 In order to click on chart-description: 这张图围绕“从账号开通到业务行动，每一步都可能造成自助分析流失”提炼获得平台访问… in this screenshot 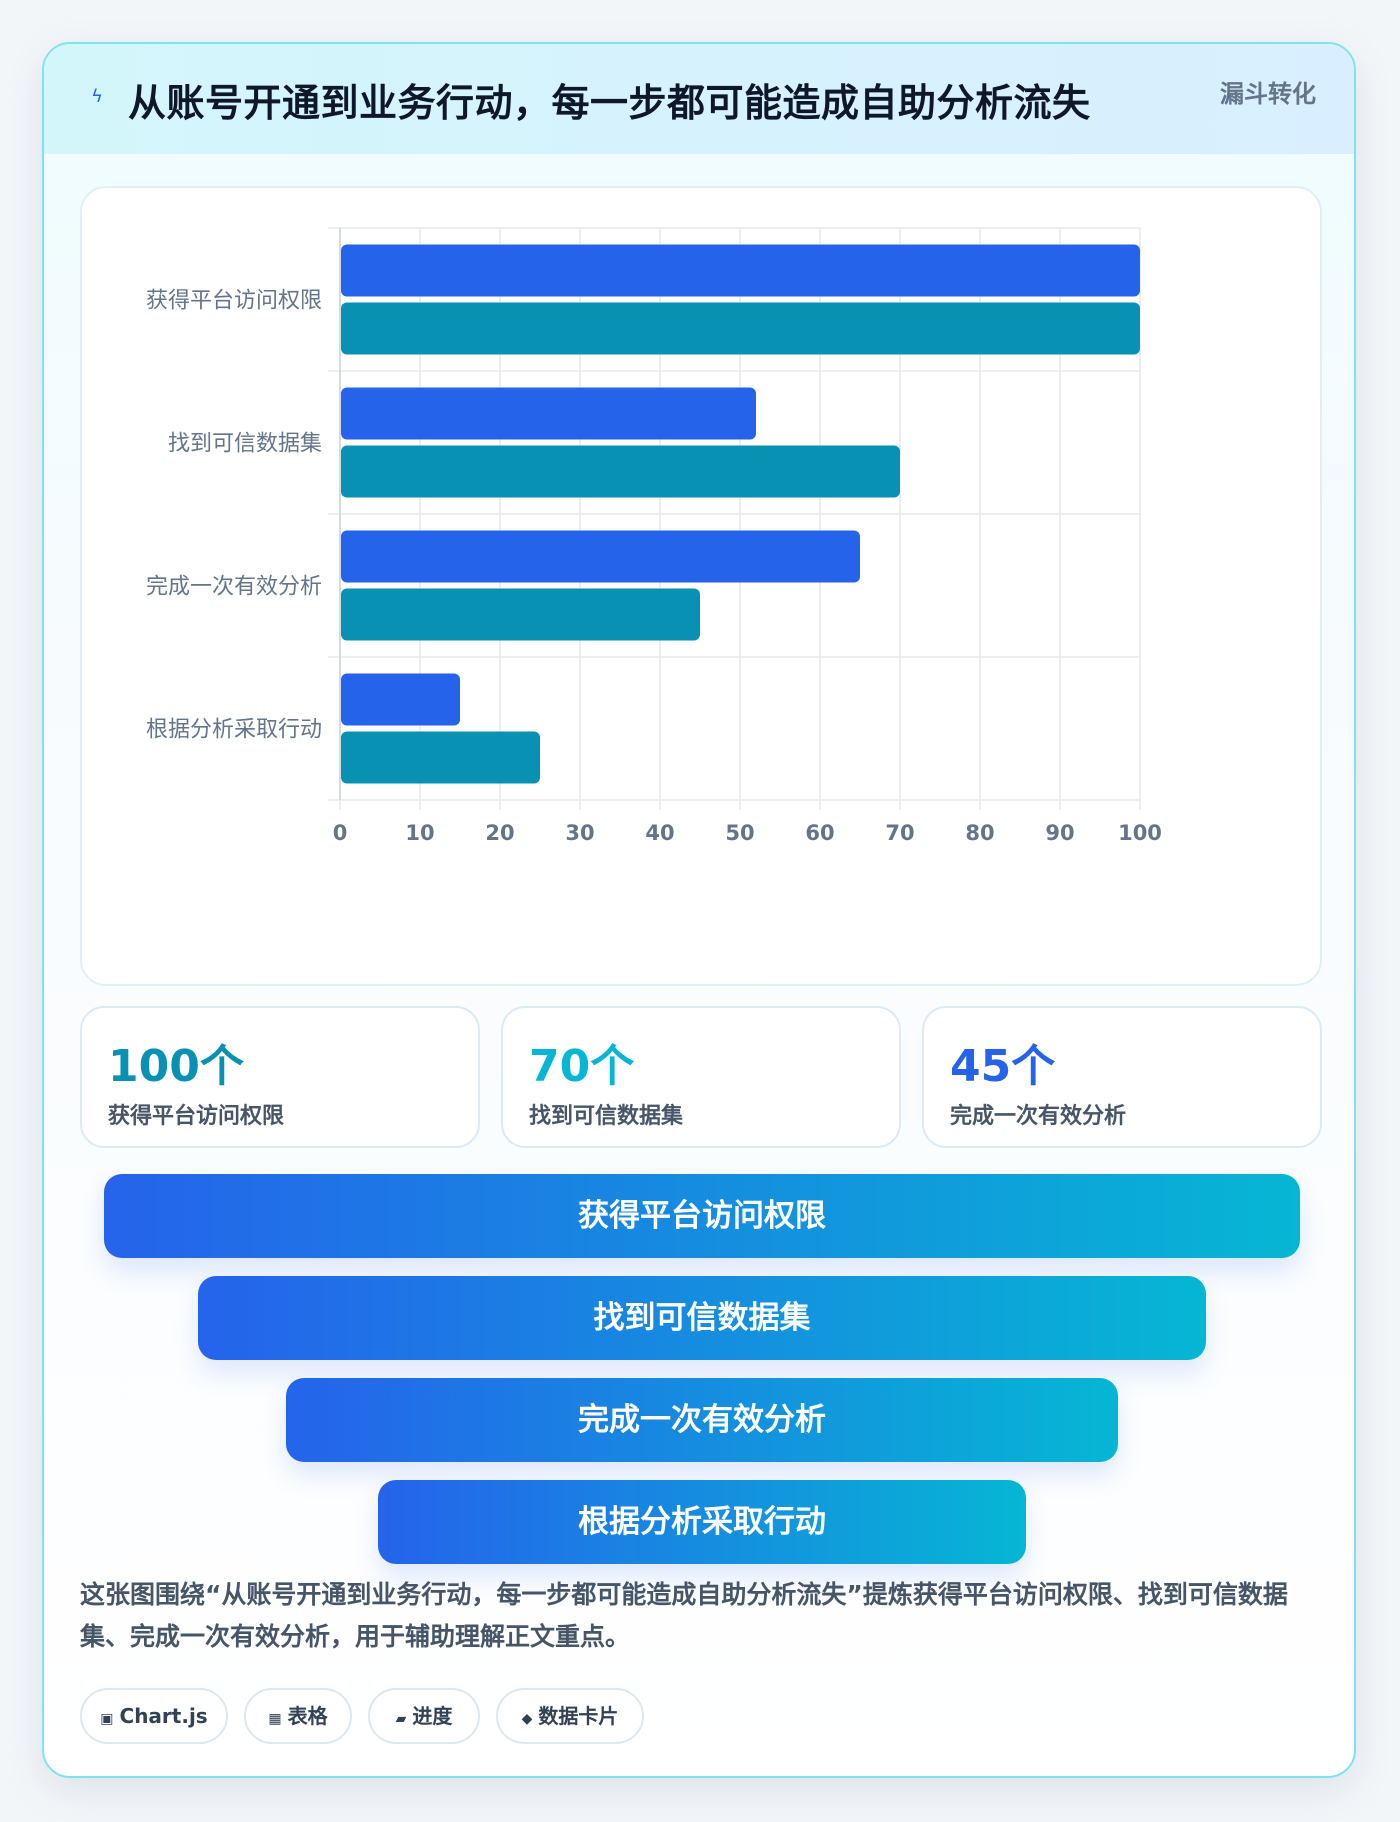, I will do `click(684, 1615)`.